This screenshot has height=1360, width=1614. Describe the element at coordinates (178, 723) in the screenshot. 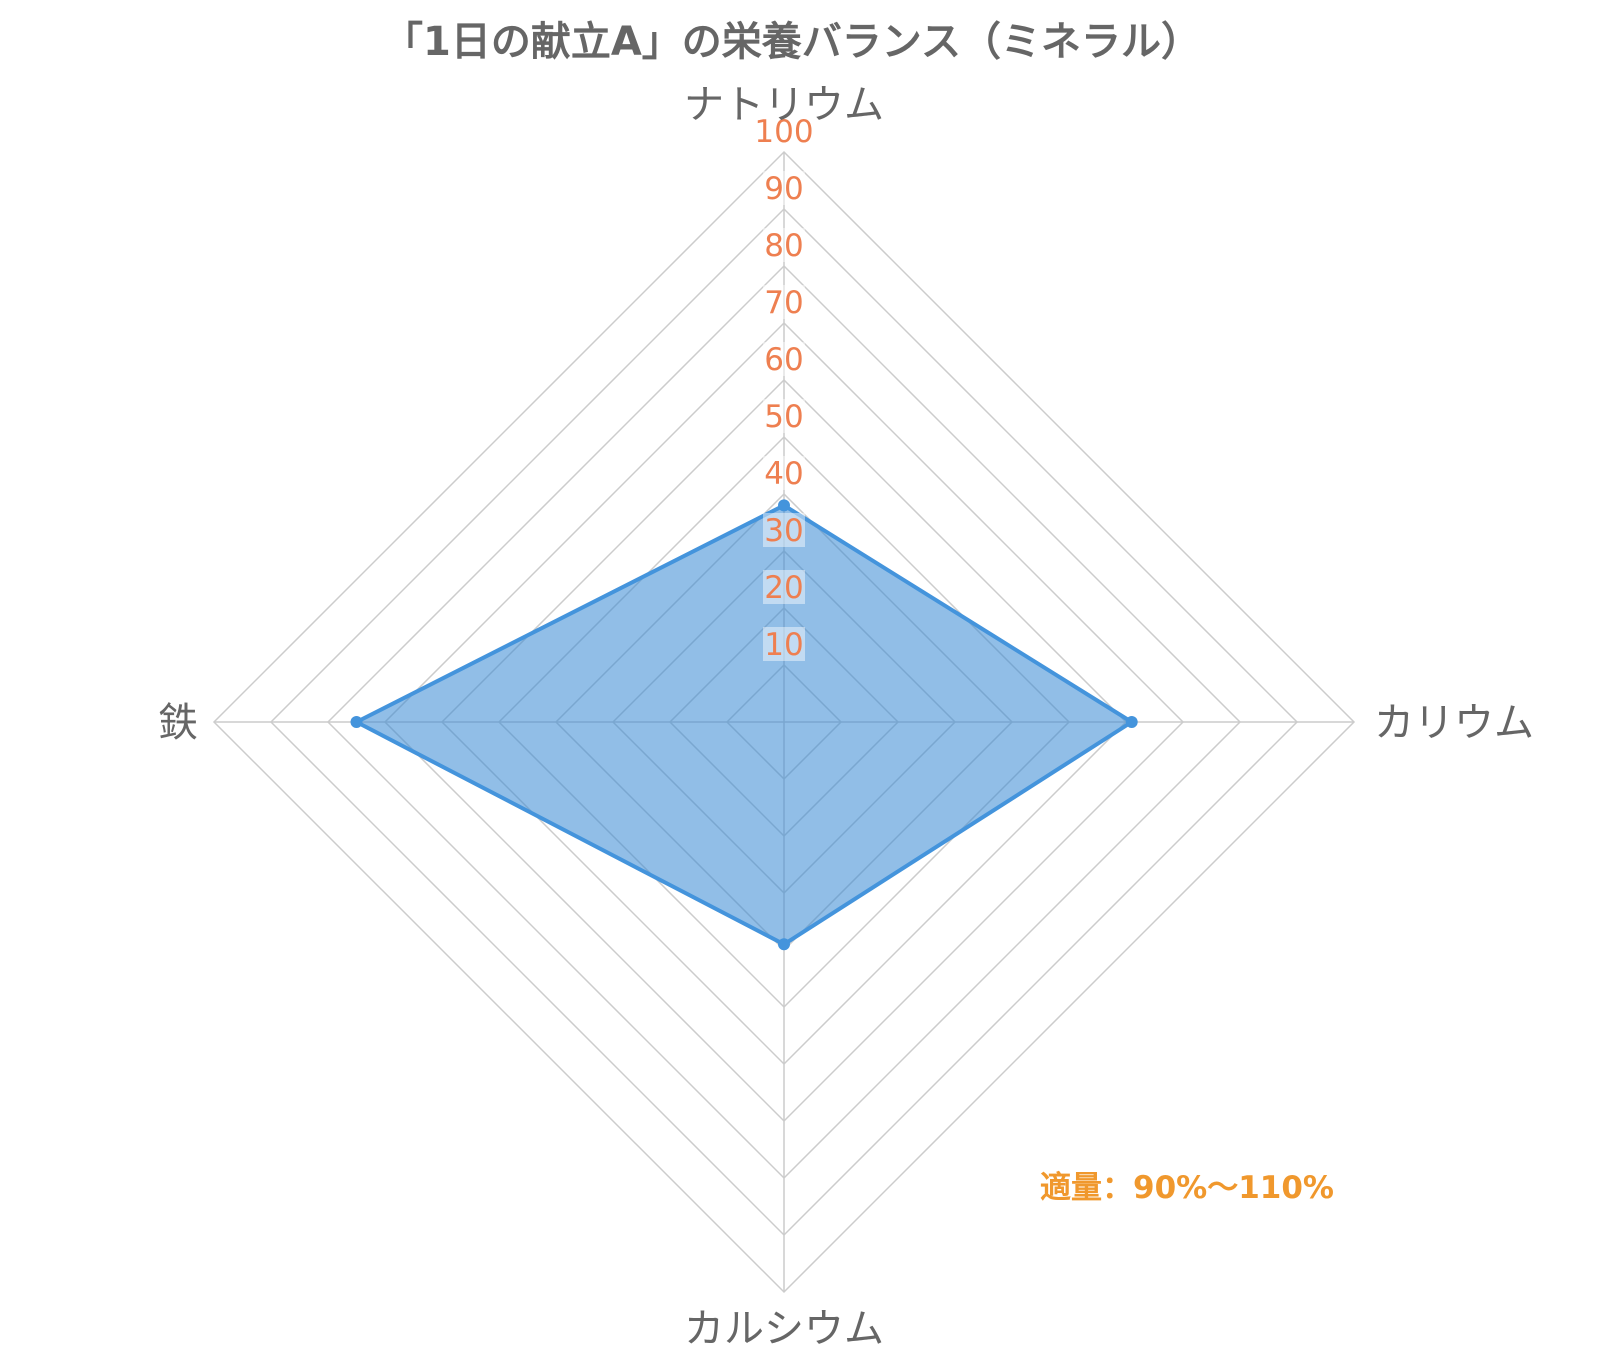

I see `axis-label-iron: 鉄` at that location.